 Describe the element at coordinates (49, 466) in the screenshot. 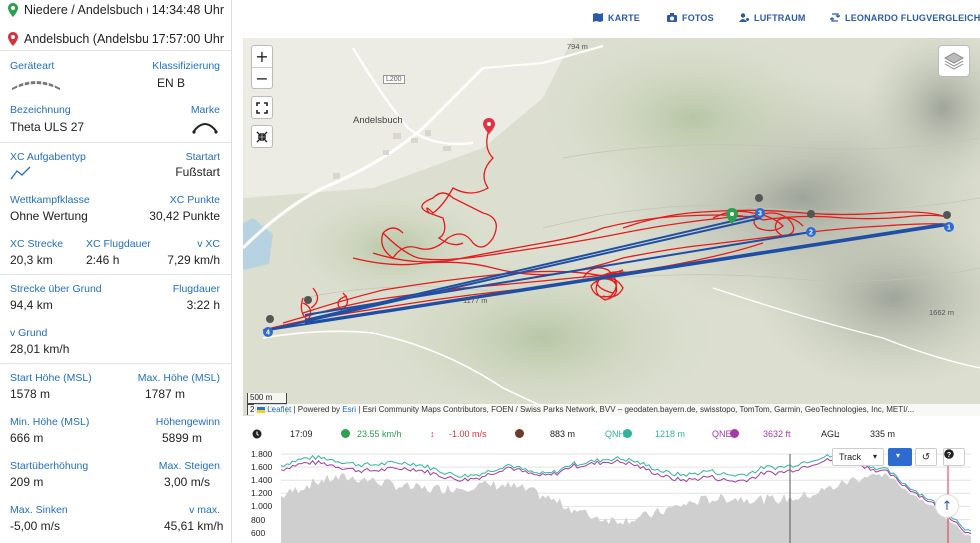

I see `startueberhoehung-label: Startüberhöhung` at that location.